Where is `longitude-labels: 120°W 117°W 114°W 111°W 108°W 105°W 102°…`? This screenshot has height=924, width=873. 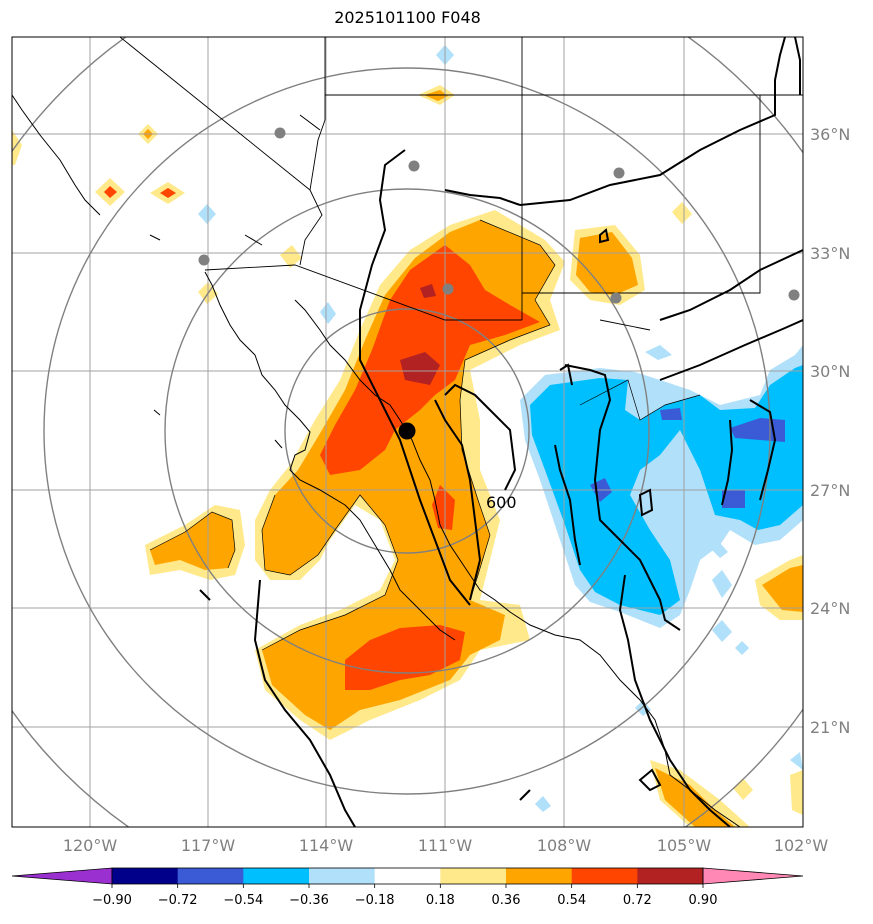
longitude-labels: 120°W 117°W 114°W 111°W 108°W 105°W 102°… is located at coordinates (446, 845).